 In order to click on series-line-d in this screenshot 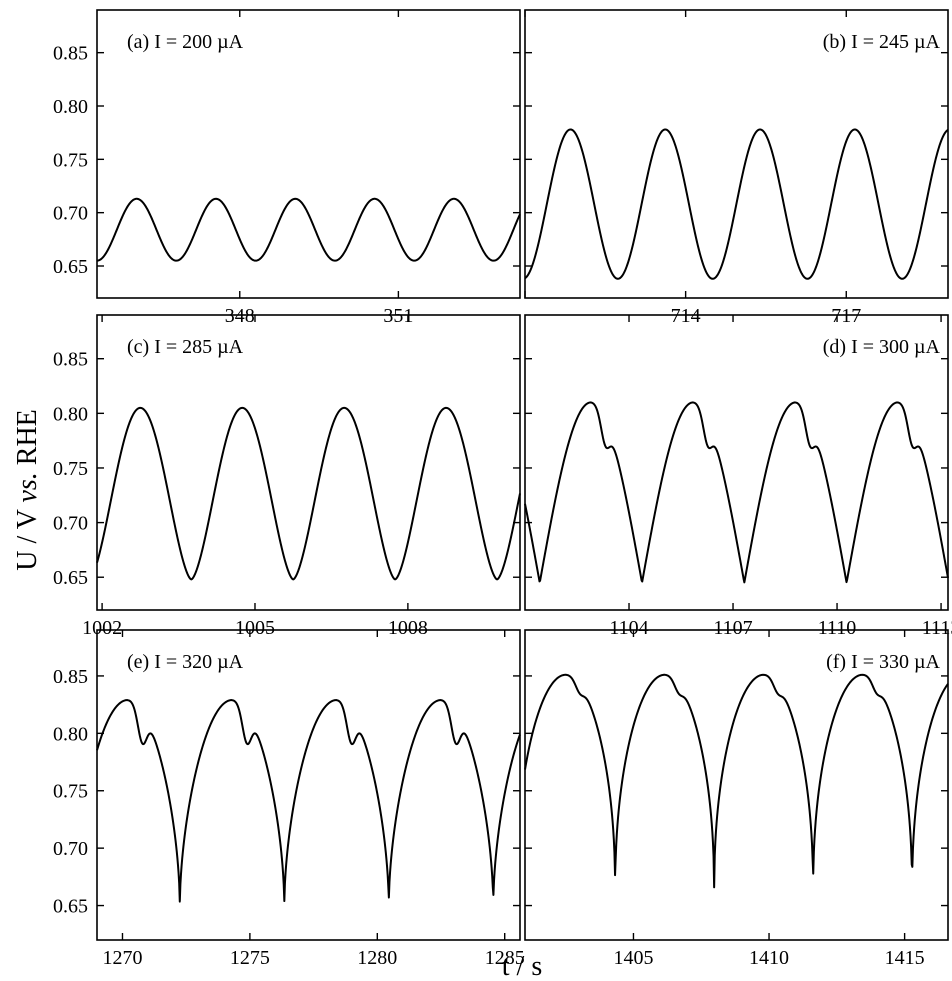, I will do `click(736, 492)`.